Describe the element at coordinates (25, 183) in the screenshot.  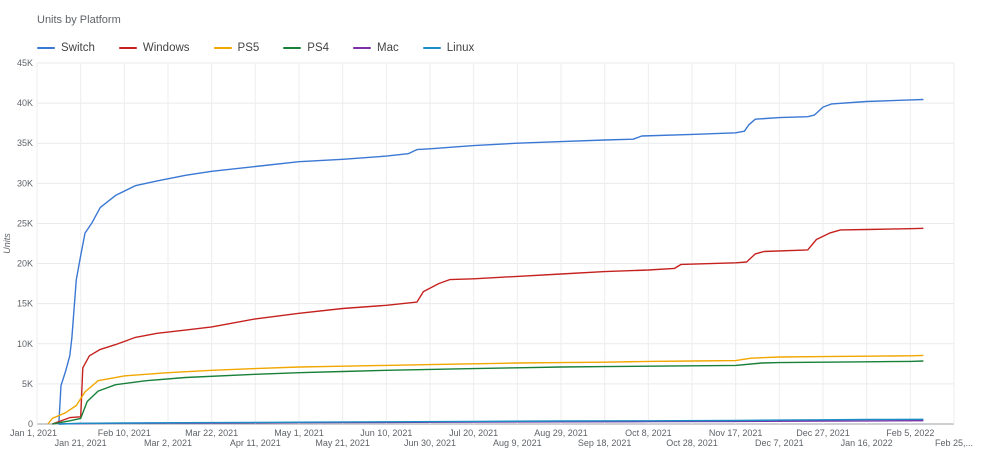
I see `y-tick-label: 30K` at that location.